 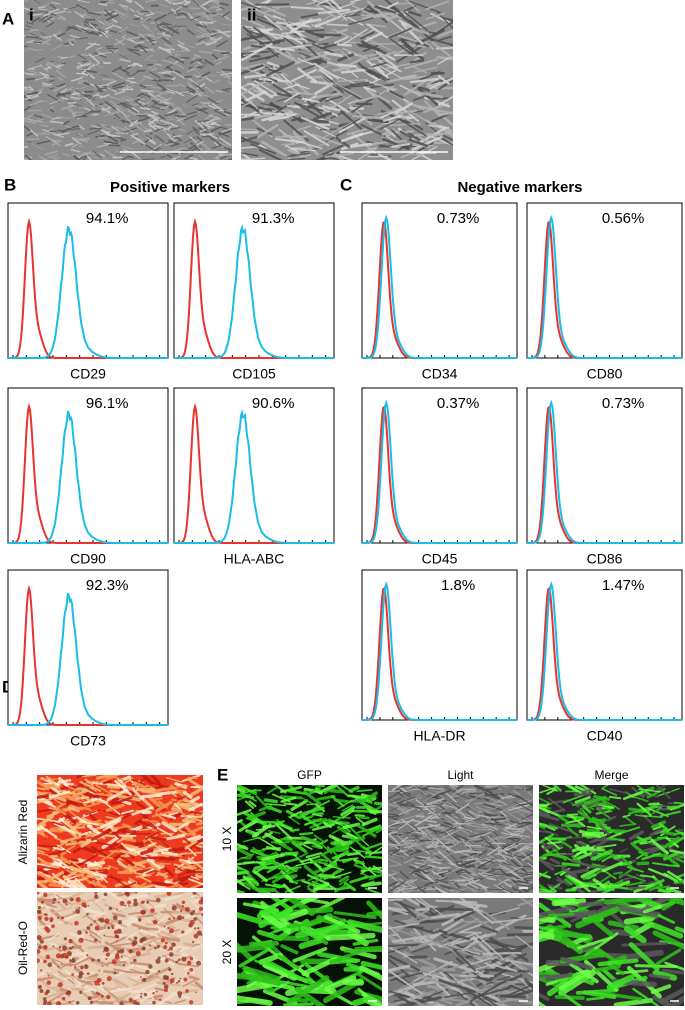 What do you see at coordinates (23, 948) in the screenshot?
I see `stain-label: Oil-Red-O` at bounding box center [23, 948].